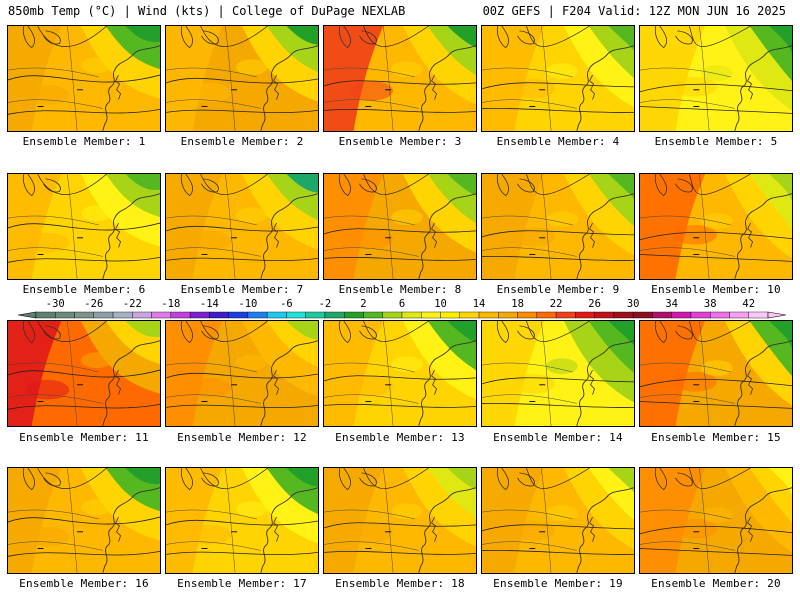 This screenshot has height=600, width=800. I want to click on colorbar-tick-label: 14, so click(479, 304).